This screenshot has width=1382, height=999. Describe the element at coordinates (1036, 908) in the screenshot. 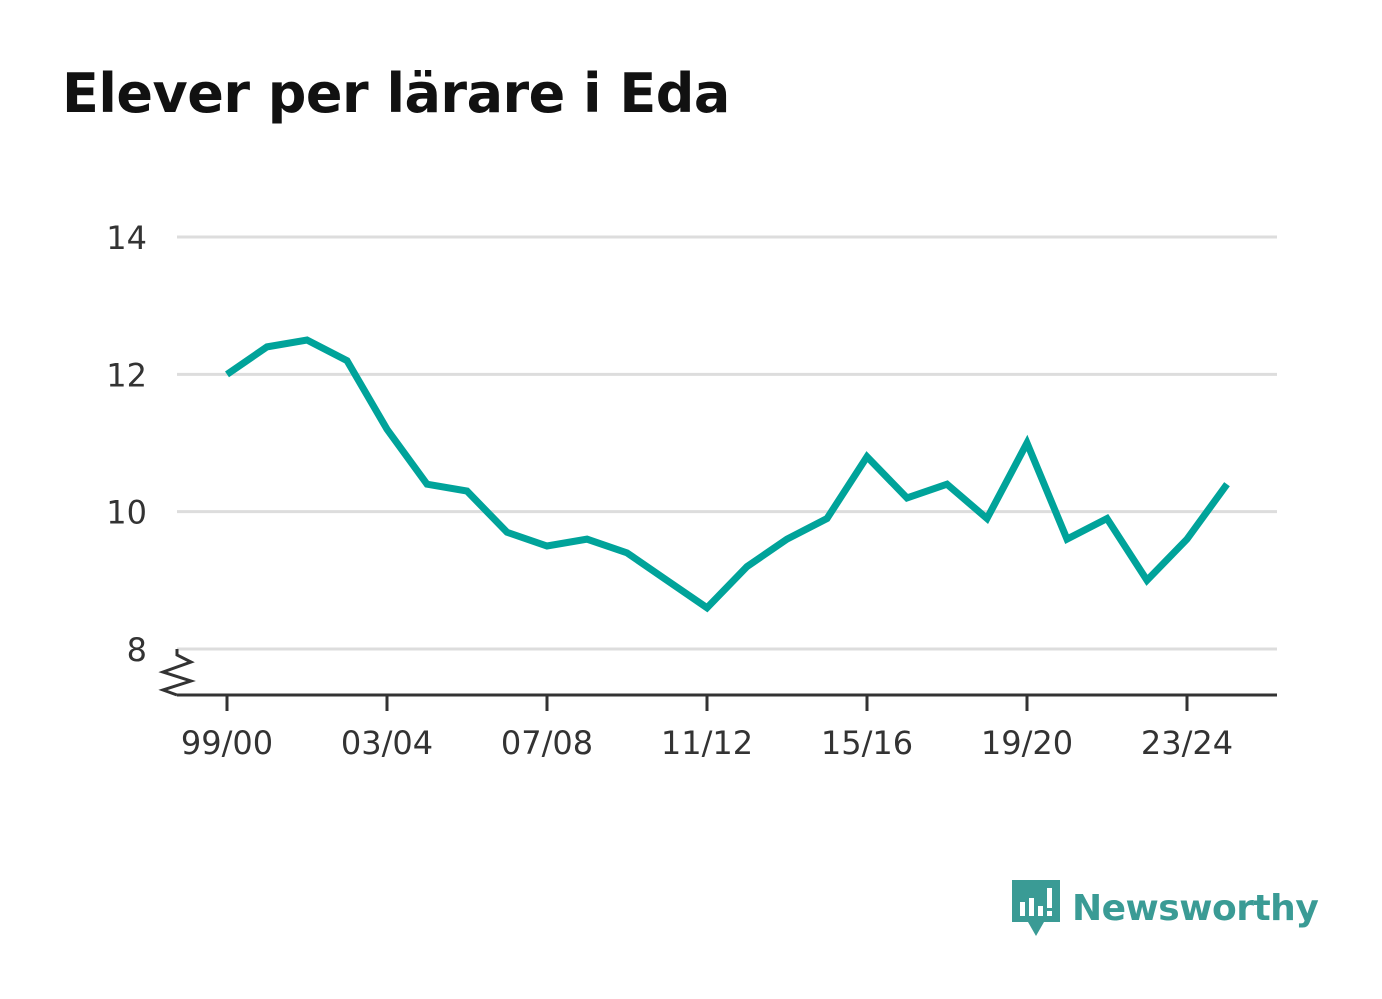

I see `newsworthy-logo-icon` at that location.